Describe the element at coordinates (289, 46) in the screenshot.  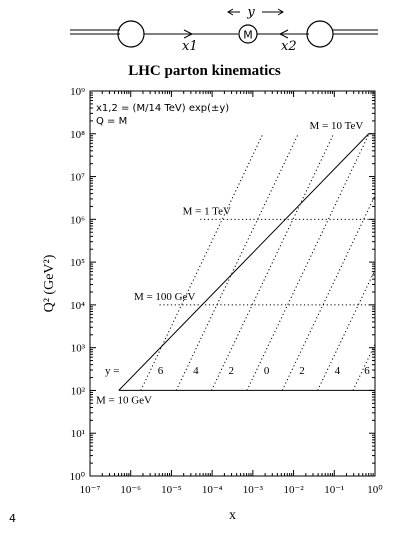
I see `right-momentum-fraction-label: x2` at that location.